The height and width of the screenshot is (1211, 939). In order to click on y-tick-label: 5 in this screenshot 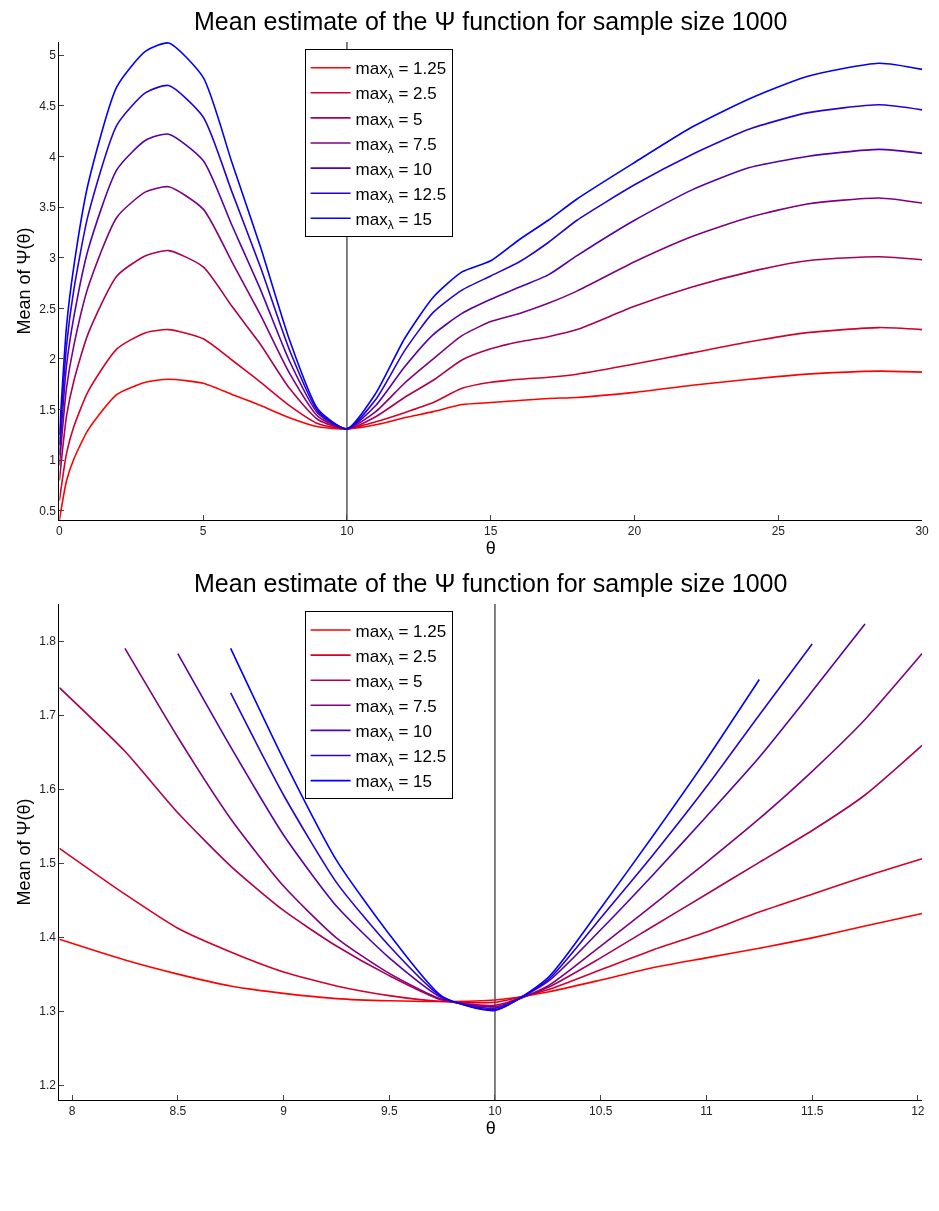, I will do `click(53, 55)`.